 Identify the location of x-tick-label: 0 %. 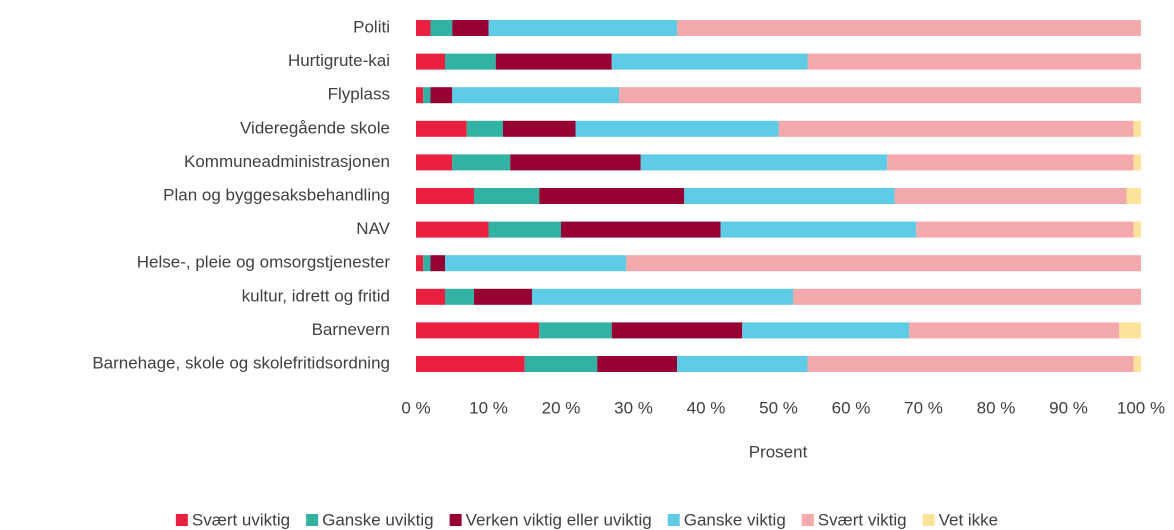
(415, 407).